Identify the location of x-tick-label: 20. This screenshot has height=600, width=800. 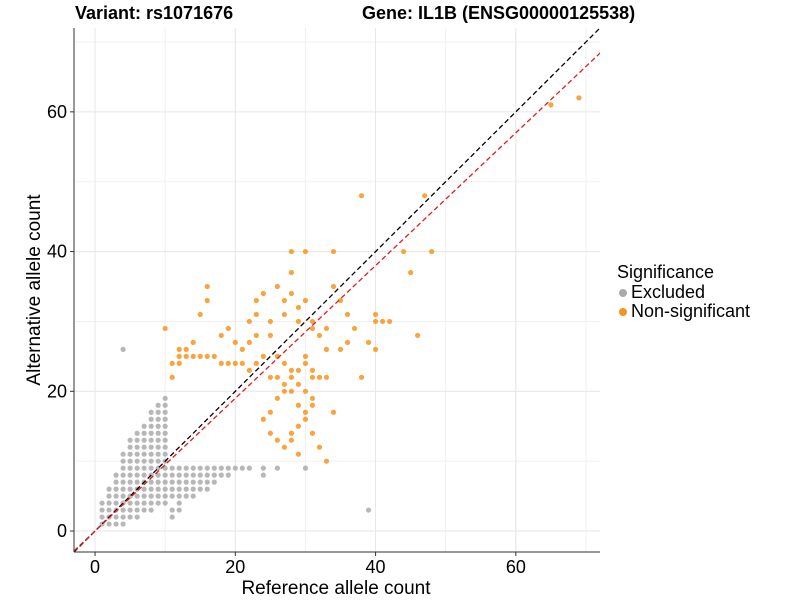
(235, 567).